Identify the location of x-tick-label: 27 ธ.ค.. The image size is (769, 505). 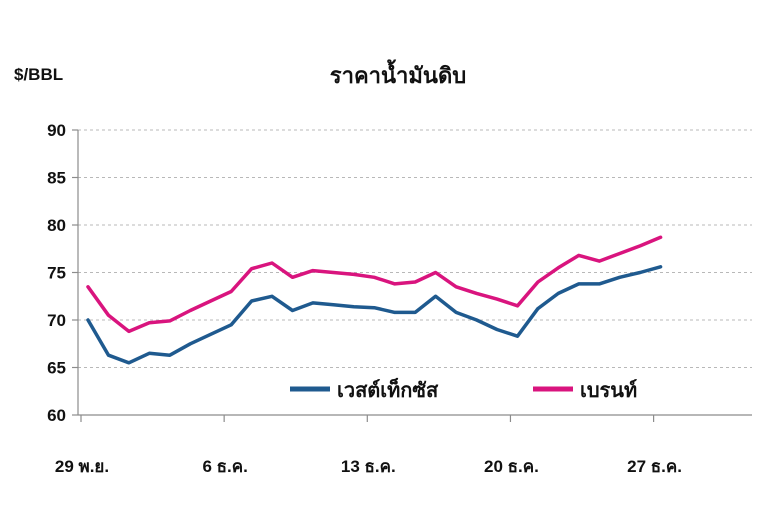
(654, 466).